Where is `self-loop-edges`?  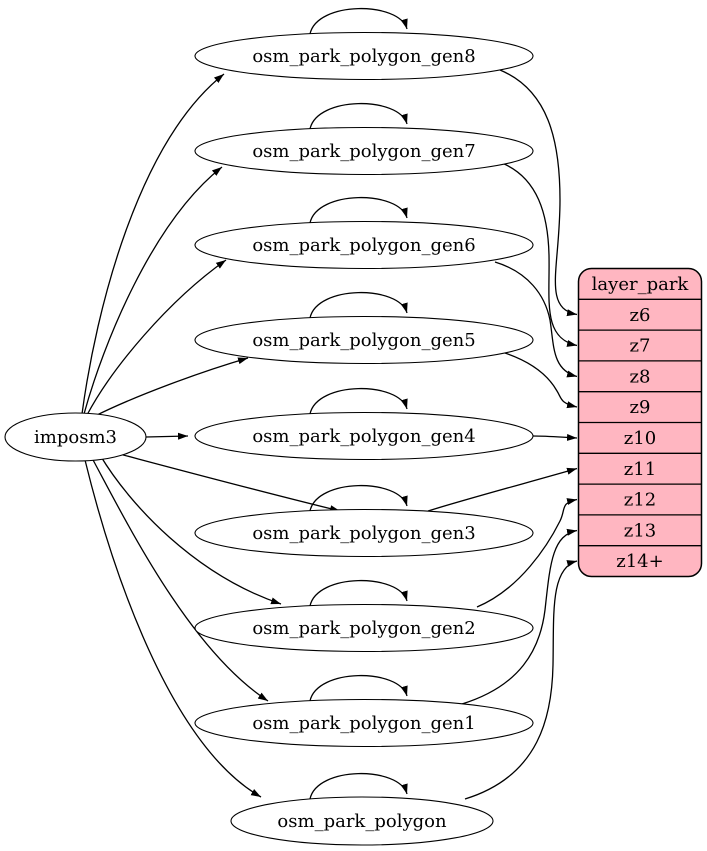 self-loop-edges is located at coordinates (358, 403).